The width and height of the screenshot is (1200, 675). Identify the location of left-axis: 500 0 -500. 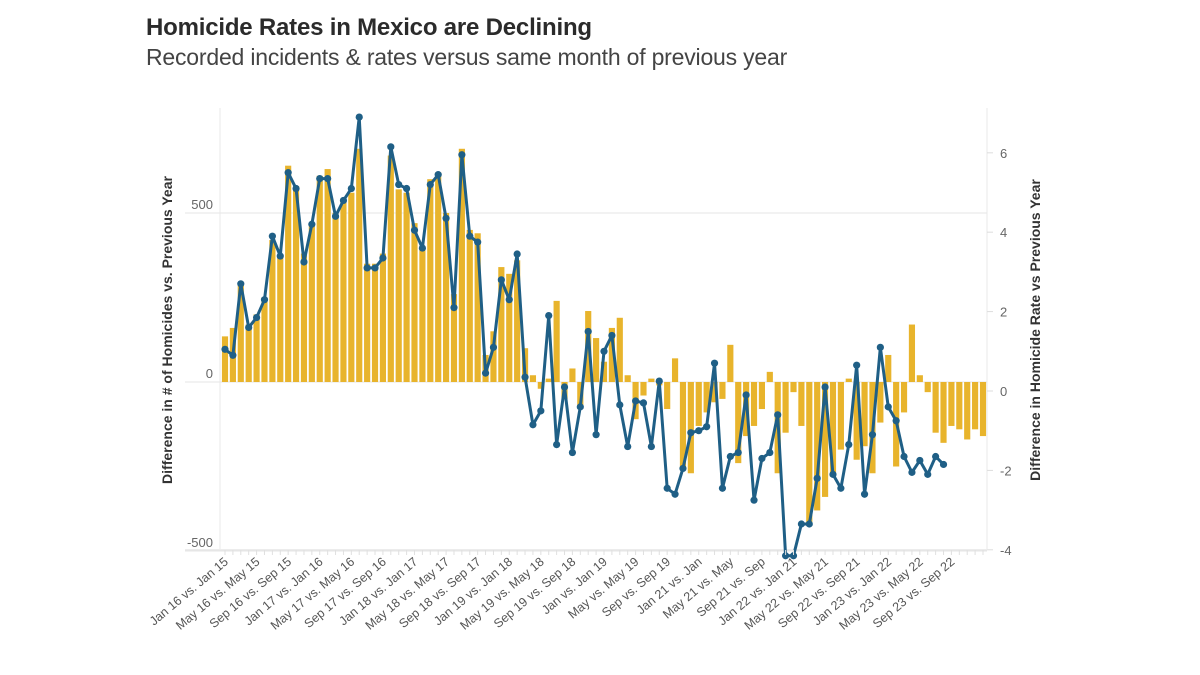
(200, 373).